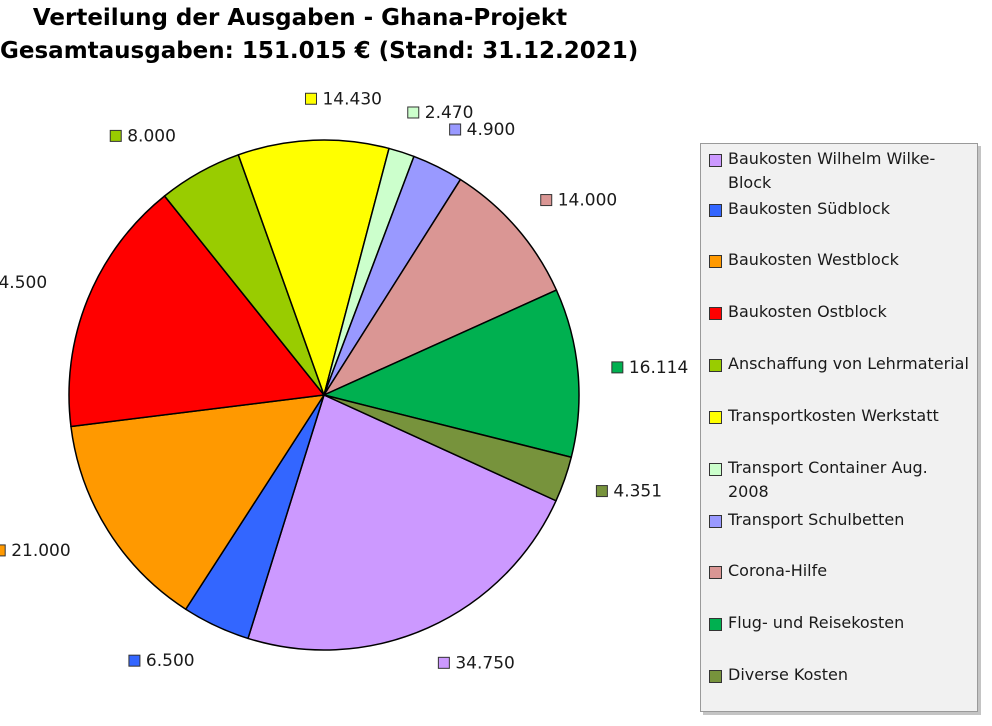 Image resolution: width=992 pixels, height=726 pixels. I want to click on legend-label: Transport Schulbetten, so click(816, 519).